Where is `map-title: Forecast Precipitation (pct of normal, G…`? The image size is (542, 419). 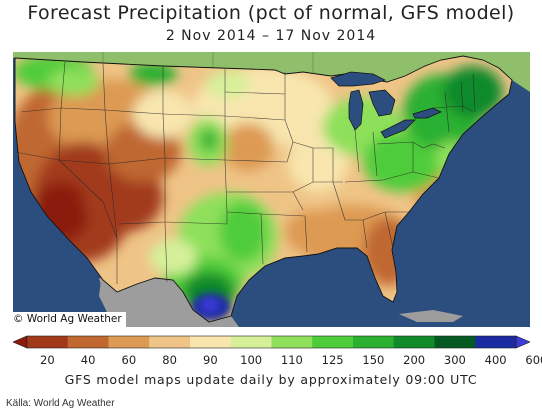
map-title: Forecast Precipitation (pct of normal, G… is located at coordinates (271, 13).